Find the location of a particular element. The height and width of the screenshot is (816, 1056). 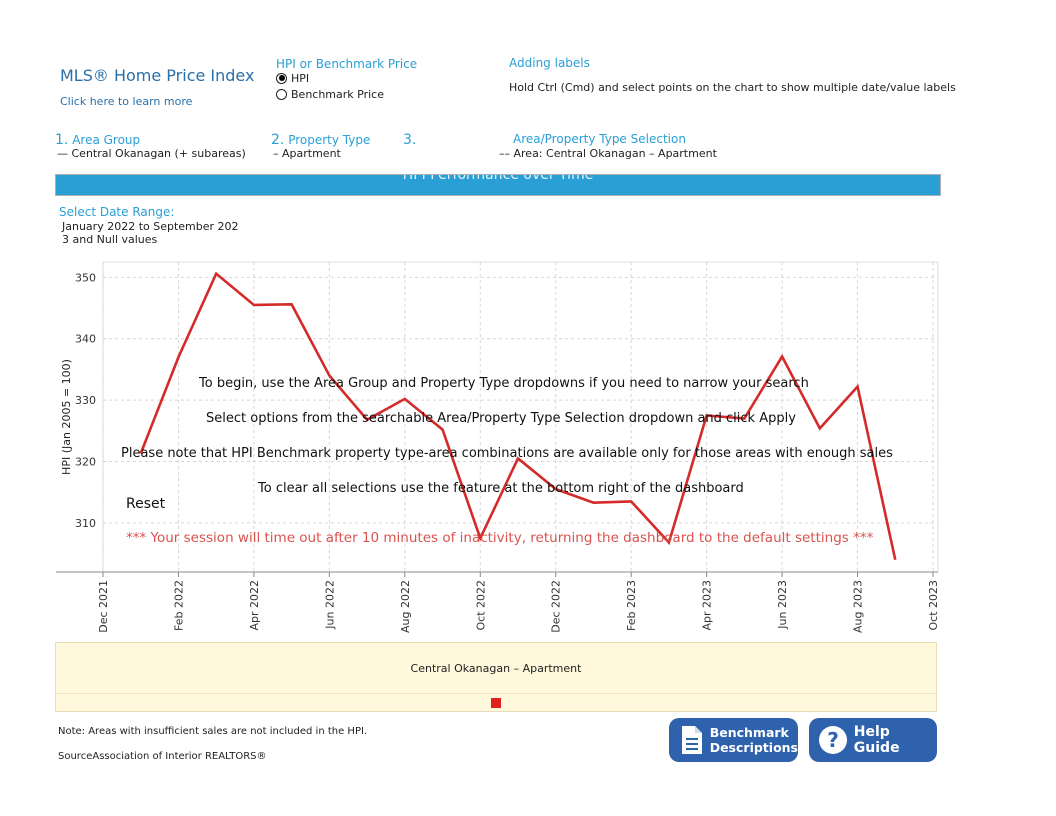

measure-label: HPI or Benchmark Price is located at coordinates (347, 64).